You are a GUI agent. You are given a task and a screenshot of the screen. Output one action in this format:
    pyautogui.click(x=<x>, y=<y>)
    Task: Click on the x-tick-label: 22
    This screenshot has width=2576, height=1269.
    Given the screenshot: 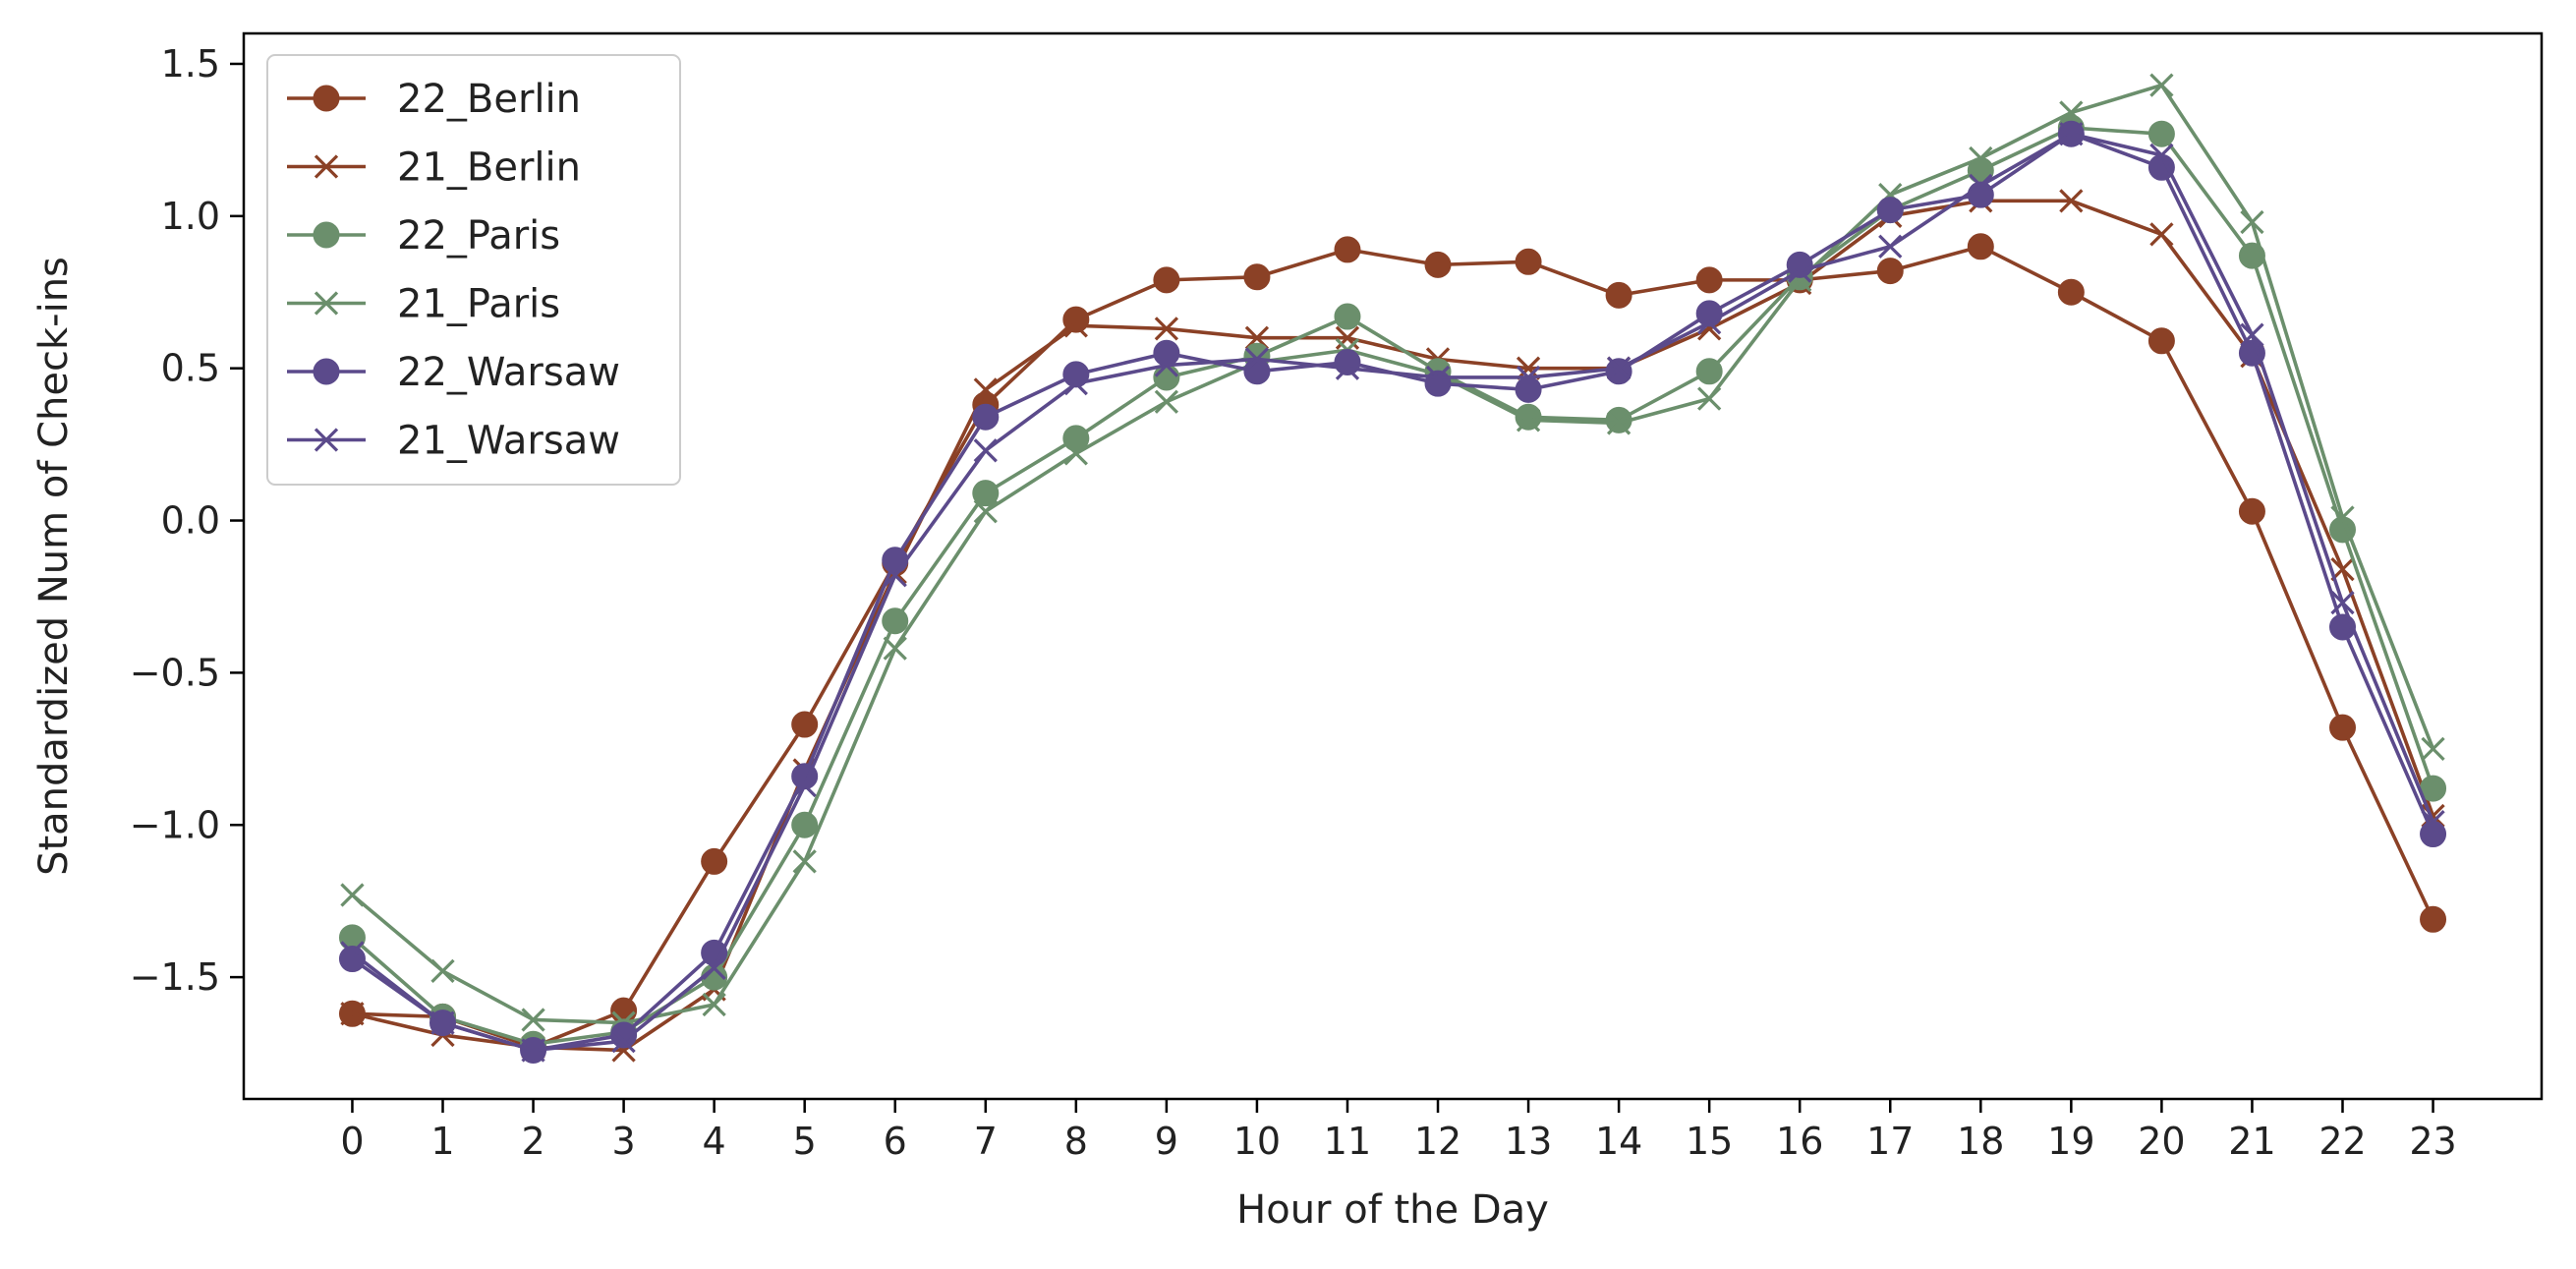 What is the action you would take?
    pyautogui.click(x=2342, y=1141)
    